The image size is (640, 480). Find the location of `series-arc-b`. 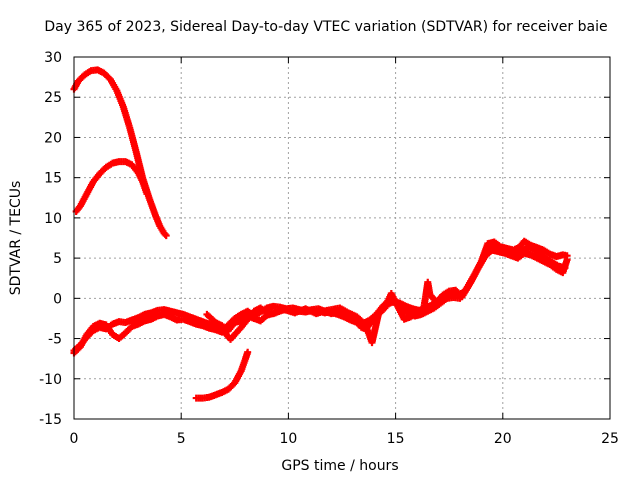

series-arc-b is located at coordinates (111, 186).